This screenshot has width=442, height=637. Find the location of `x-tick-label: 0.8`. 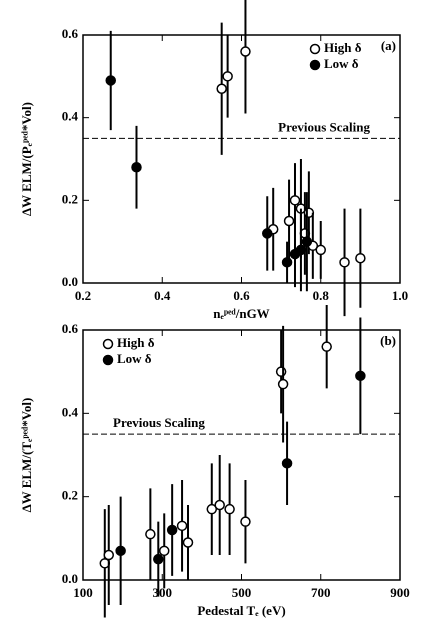

x-tick-label: 0.8 is located at coordinates (321, 295).